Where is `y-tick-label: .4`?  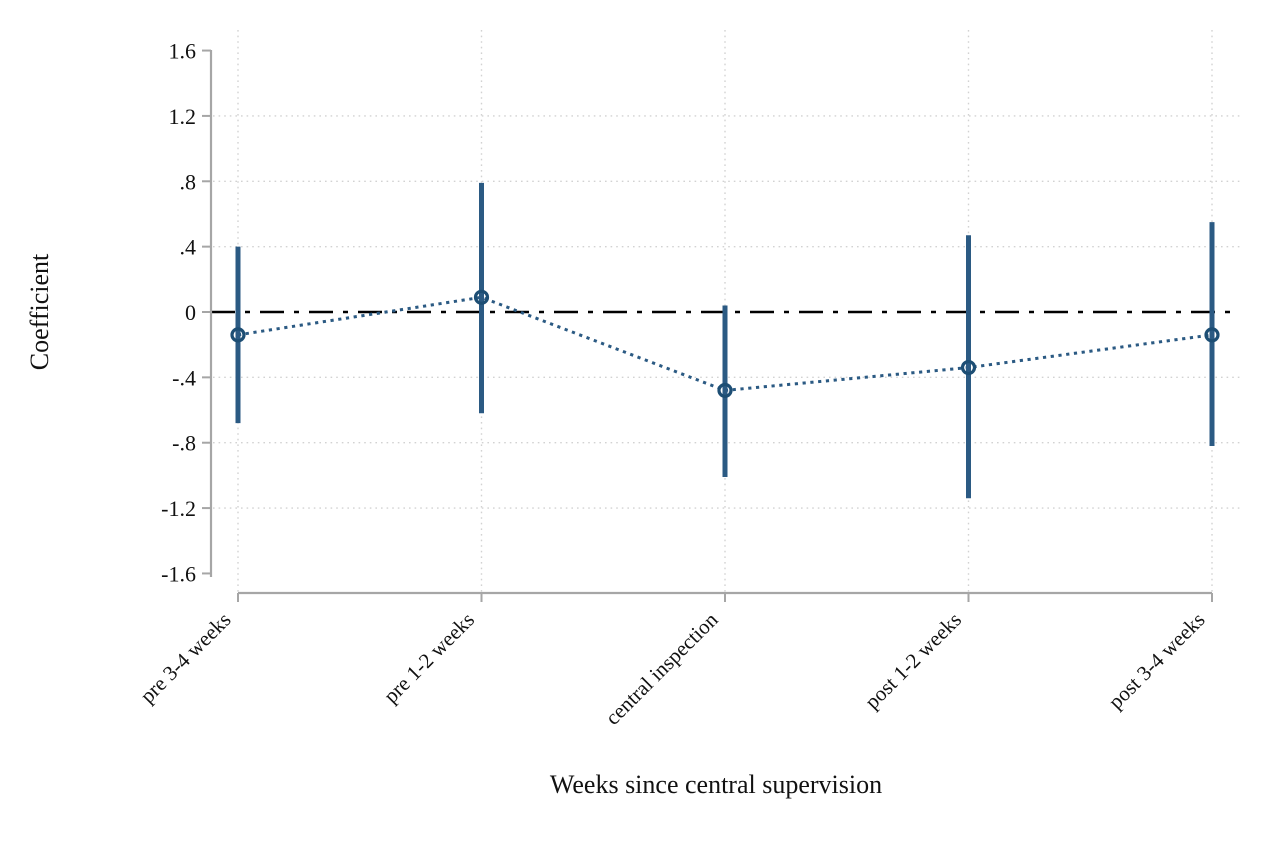
y-tick-label: .4 is located at coordinates (188, 247).